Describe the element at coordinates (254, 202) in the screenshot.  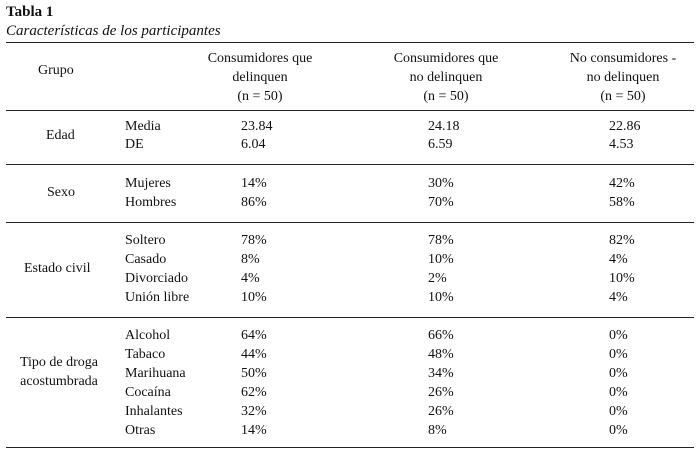
I see `cell-col-a: 86%` at that location.